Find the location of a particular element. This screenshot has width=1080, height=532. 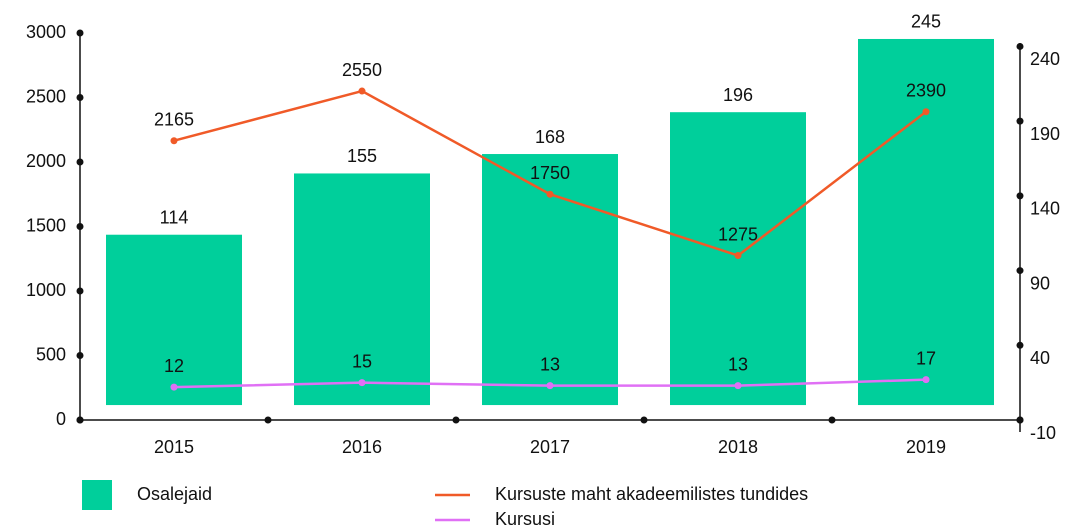

data-label: 155 is located at coordinates (362, 156).